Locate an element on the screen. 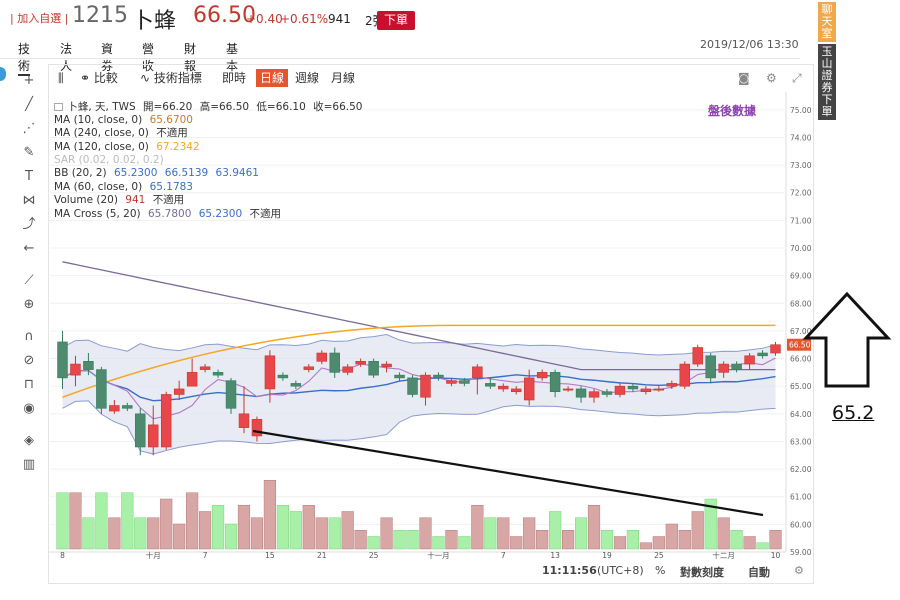 The height and width of the screenshot is (600, 900). camera-icon: ◙ is located at coordinates (744, 78).